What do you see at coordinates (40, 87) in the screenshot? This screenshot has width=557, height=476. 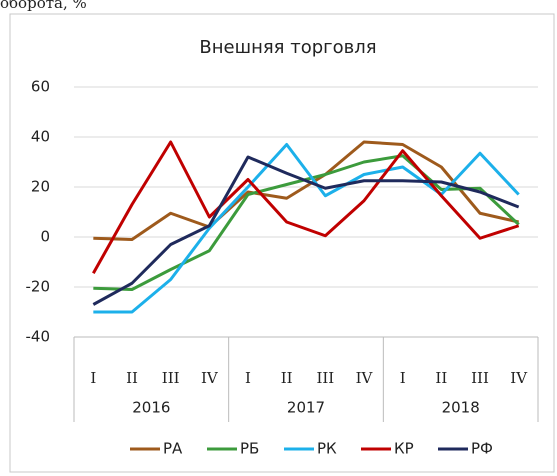 I see `y-tick-label: 60` at bounding box center [40, 87].